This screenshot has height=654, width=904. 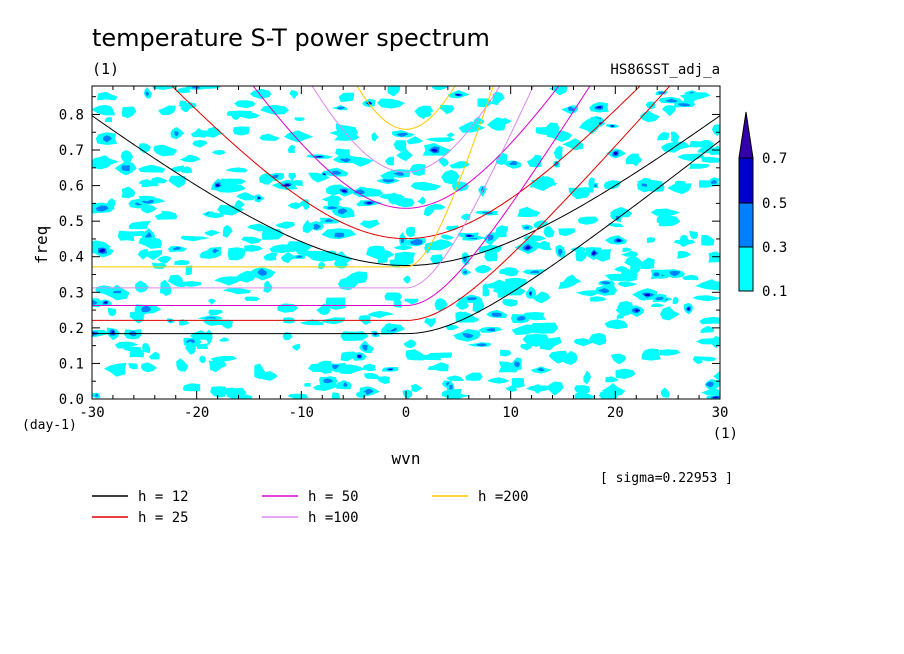 What do you see at coordinates (746, 135) in the screenshot?
I see `colorbar-extend-arrow` at bounding box center [746, 135].